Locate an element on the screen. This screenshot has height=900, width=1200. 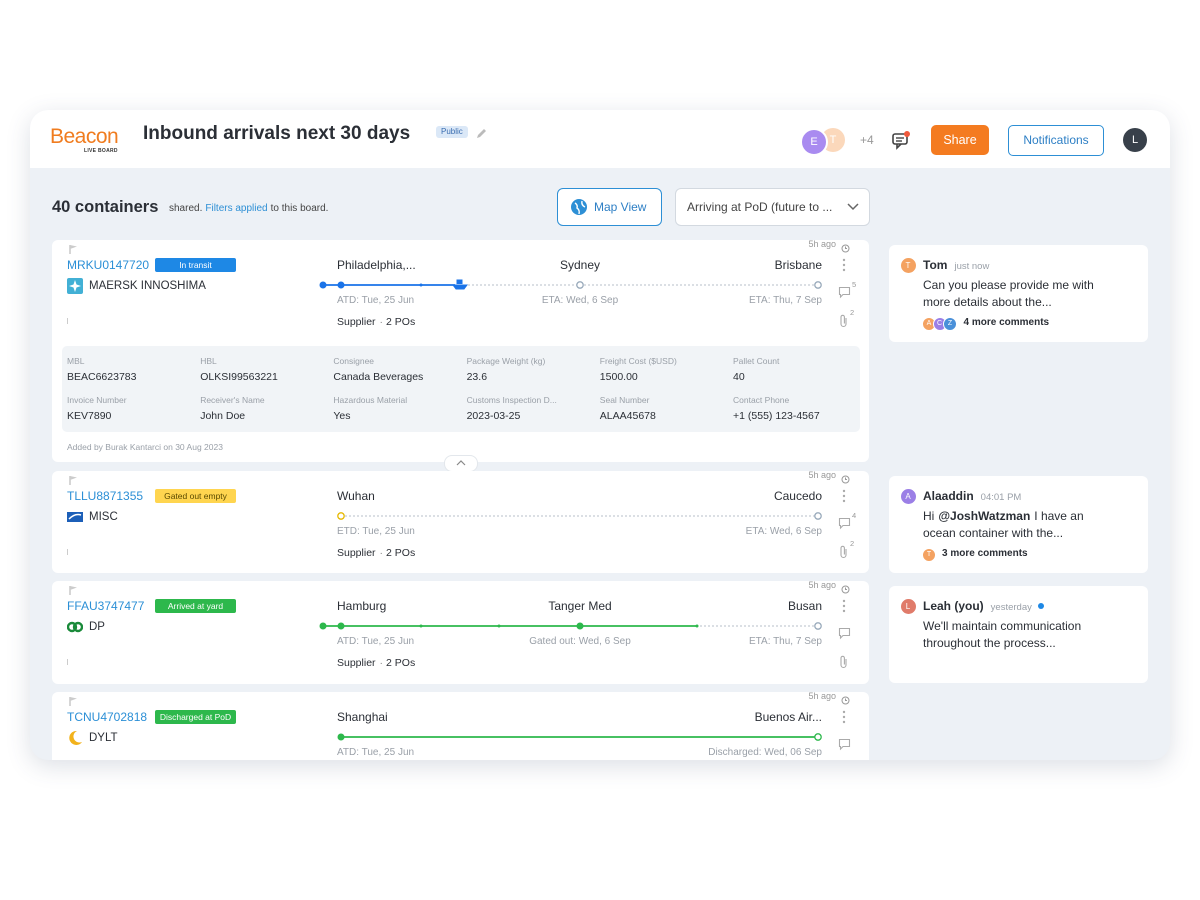
container-id: MRKU0147720 is located at coordinates (108, 265).